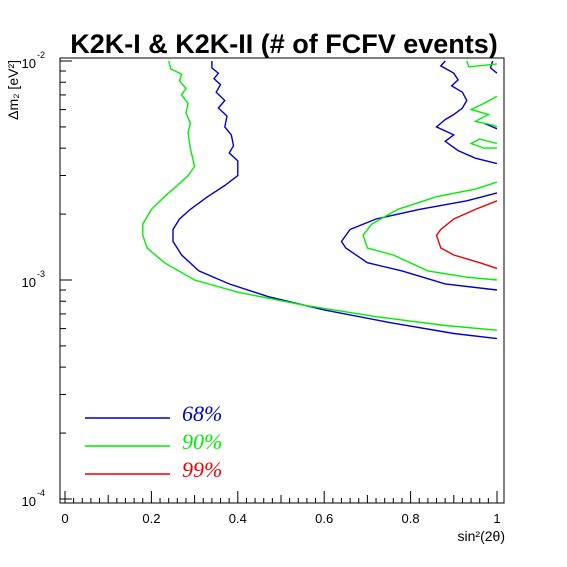 The image size is (567, 567). What do you see at coordinates (41, 55) in the screenshot?
I see `y-tick-exponent-2: -2` at bounding box center [41, 55].